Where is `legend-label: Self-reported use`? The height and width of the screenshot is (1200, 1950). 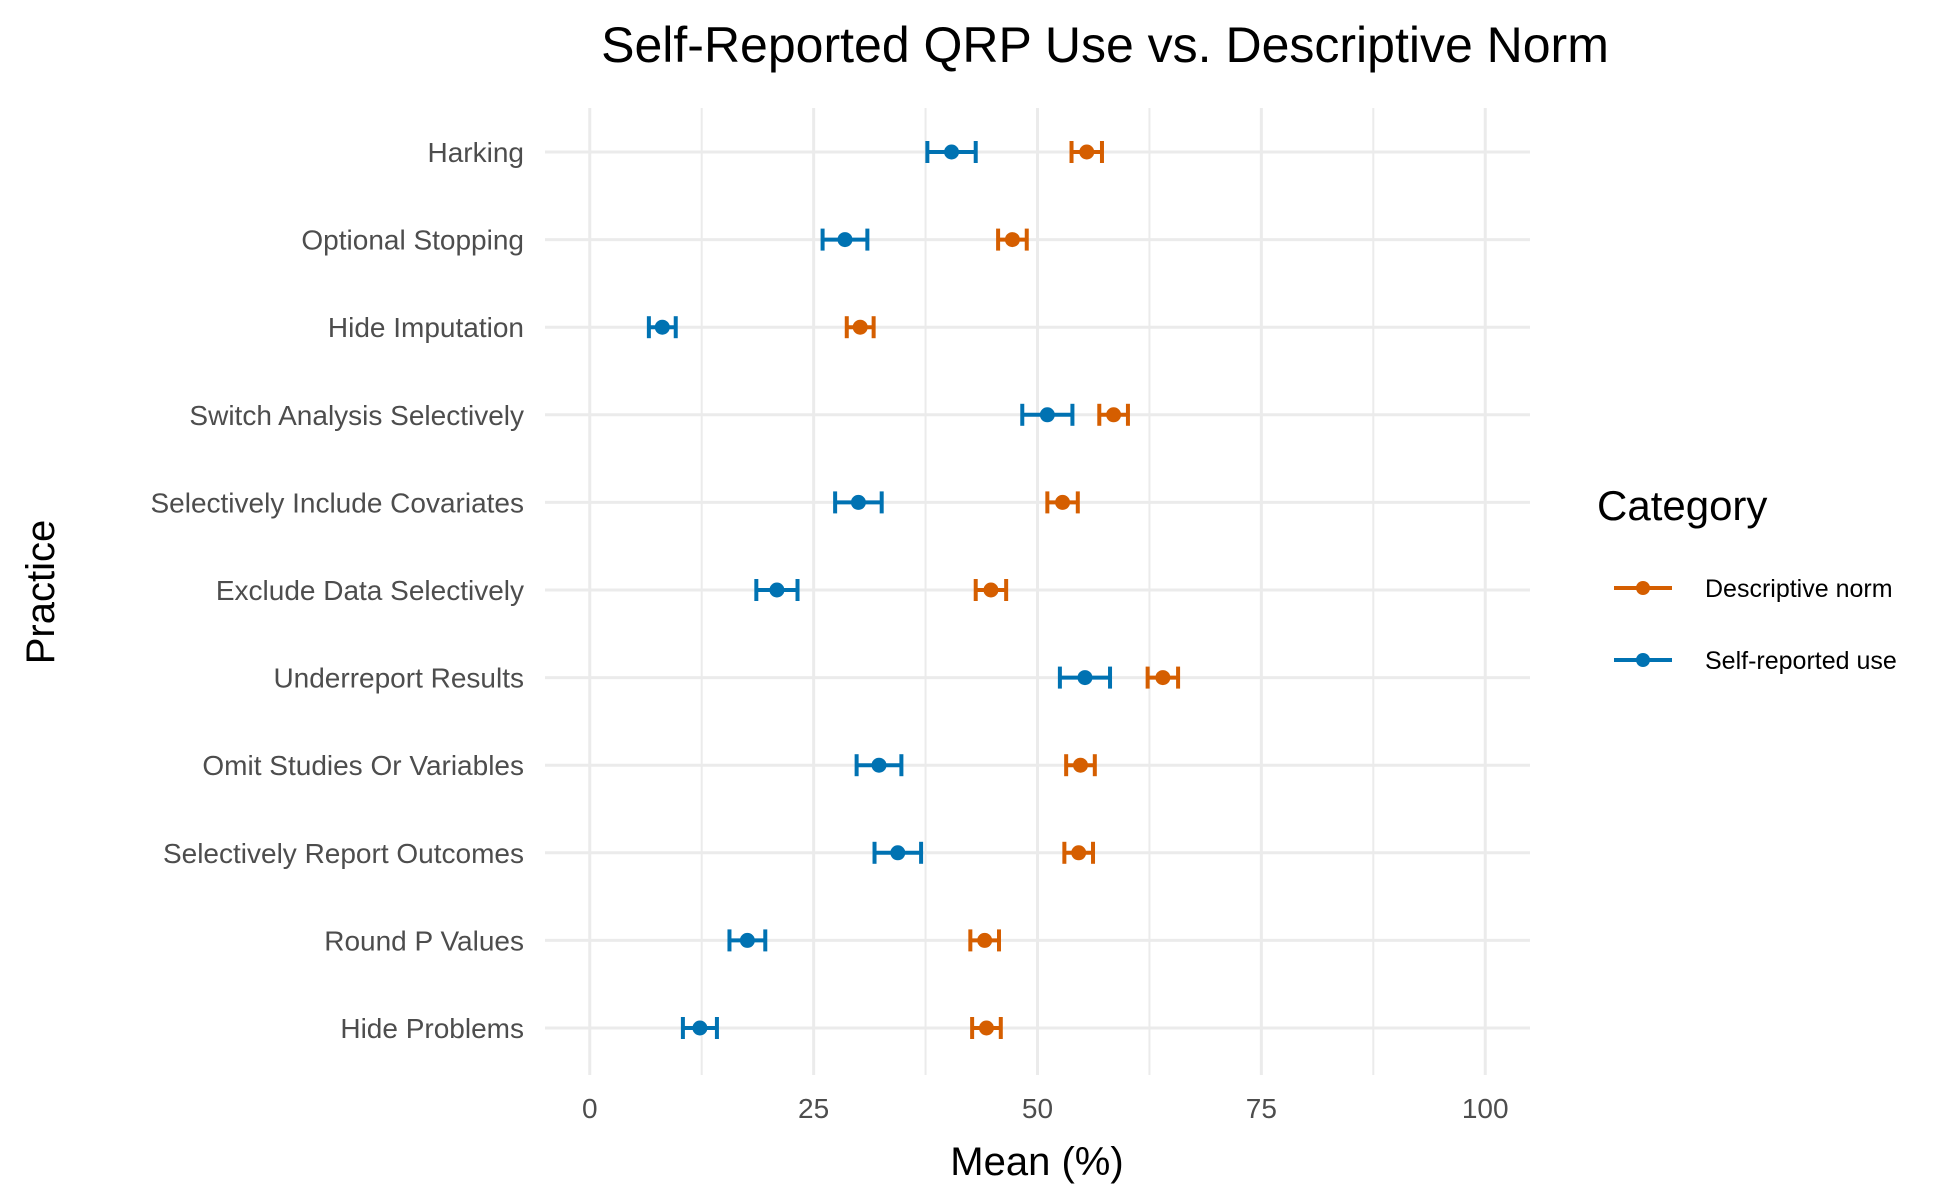 legend-label: Self-reported use is located at coordinates (1801, 661).